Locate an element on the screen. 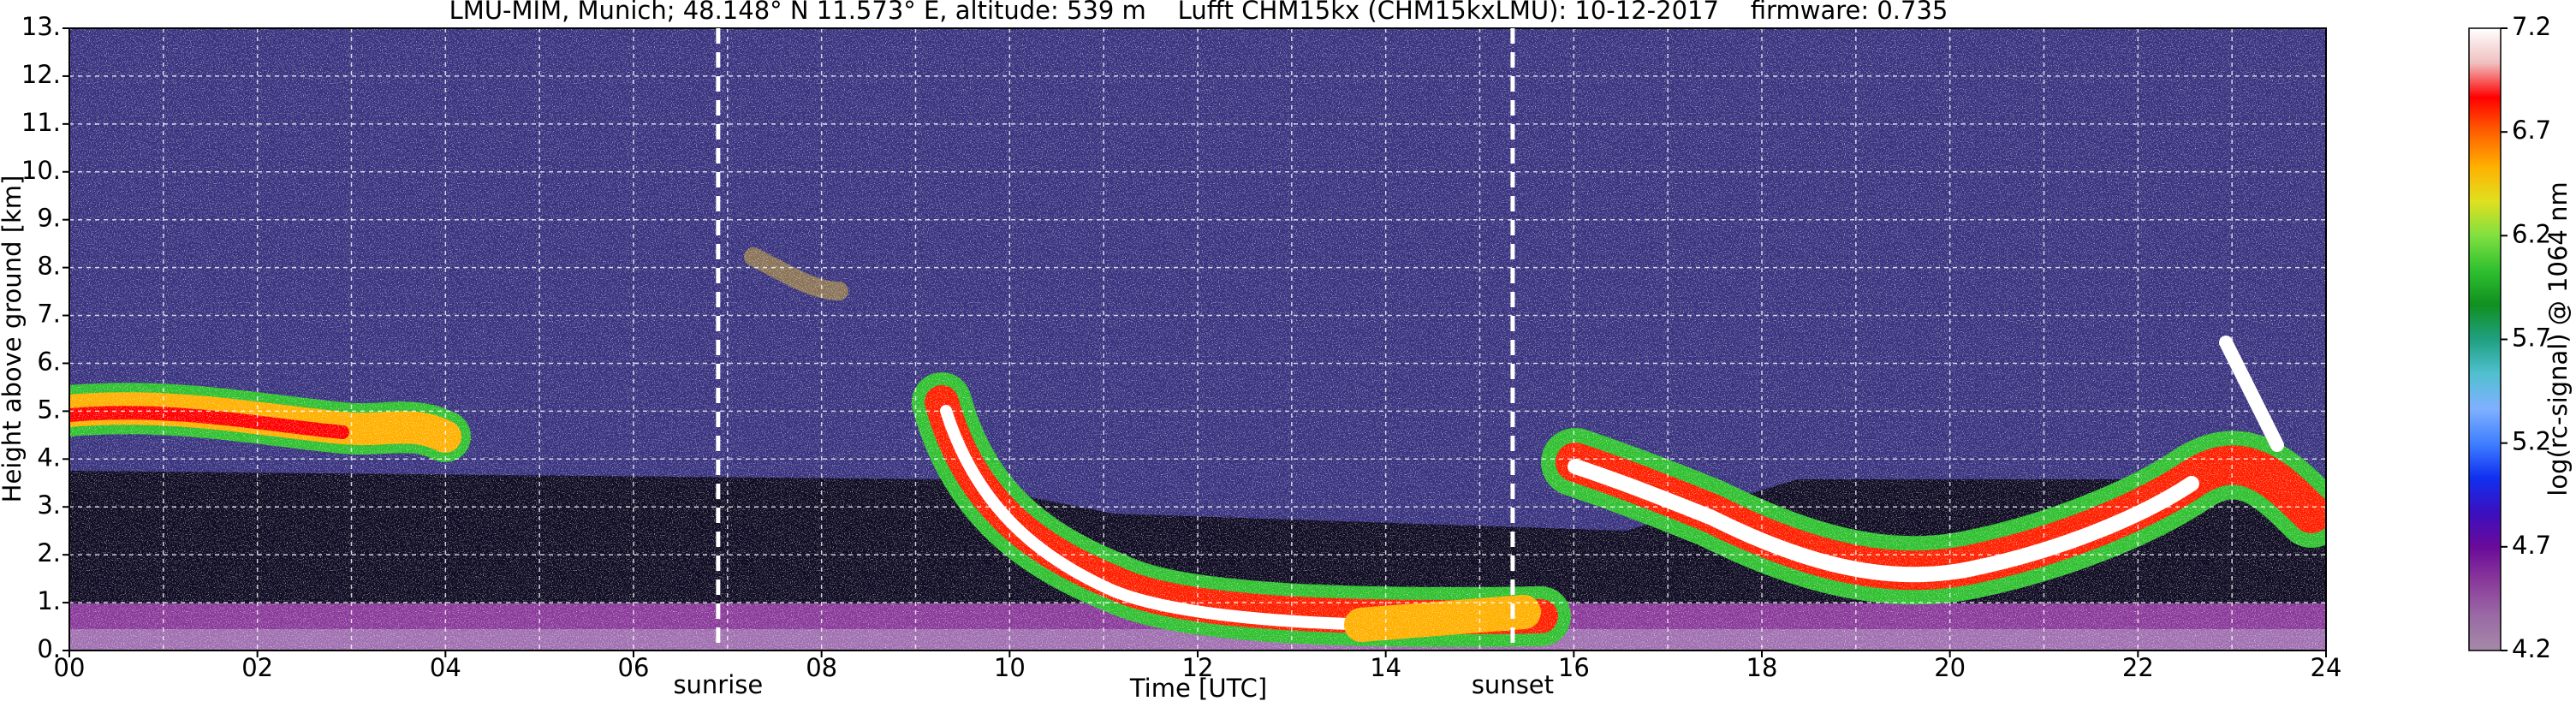 The width and height of the screenshot is (2576, 707). x-tick-label: 18 is located at coordinates (1762, 667).